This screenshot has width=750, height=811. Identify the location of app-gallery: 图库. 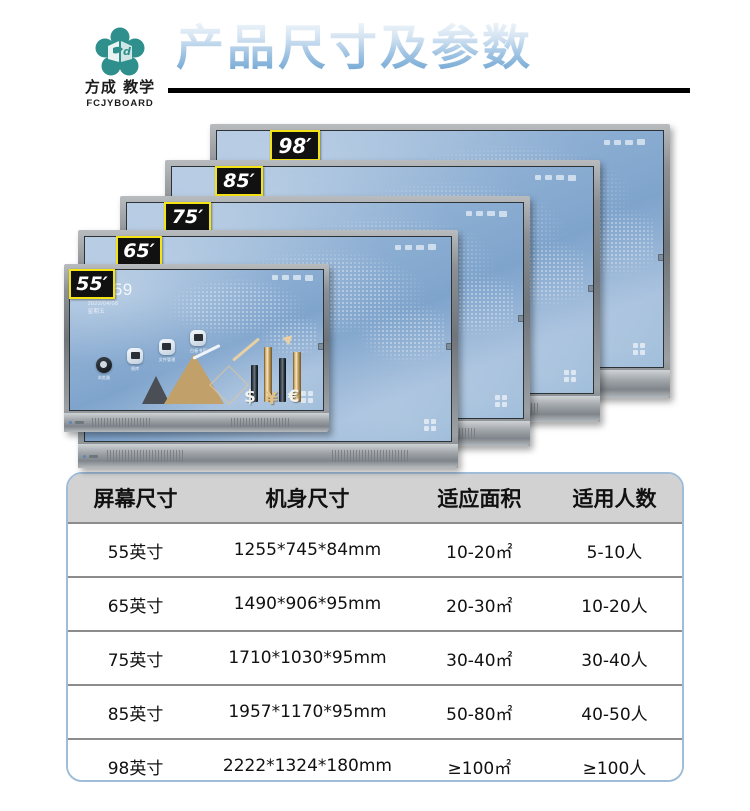
(135, 359).